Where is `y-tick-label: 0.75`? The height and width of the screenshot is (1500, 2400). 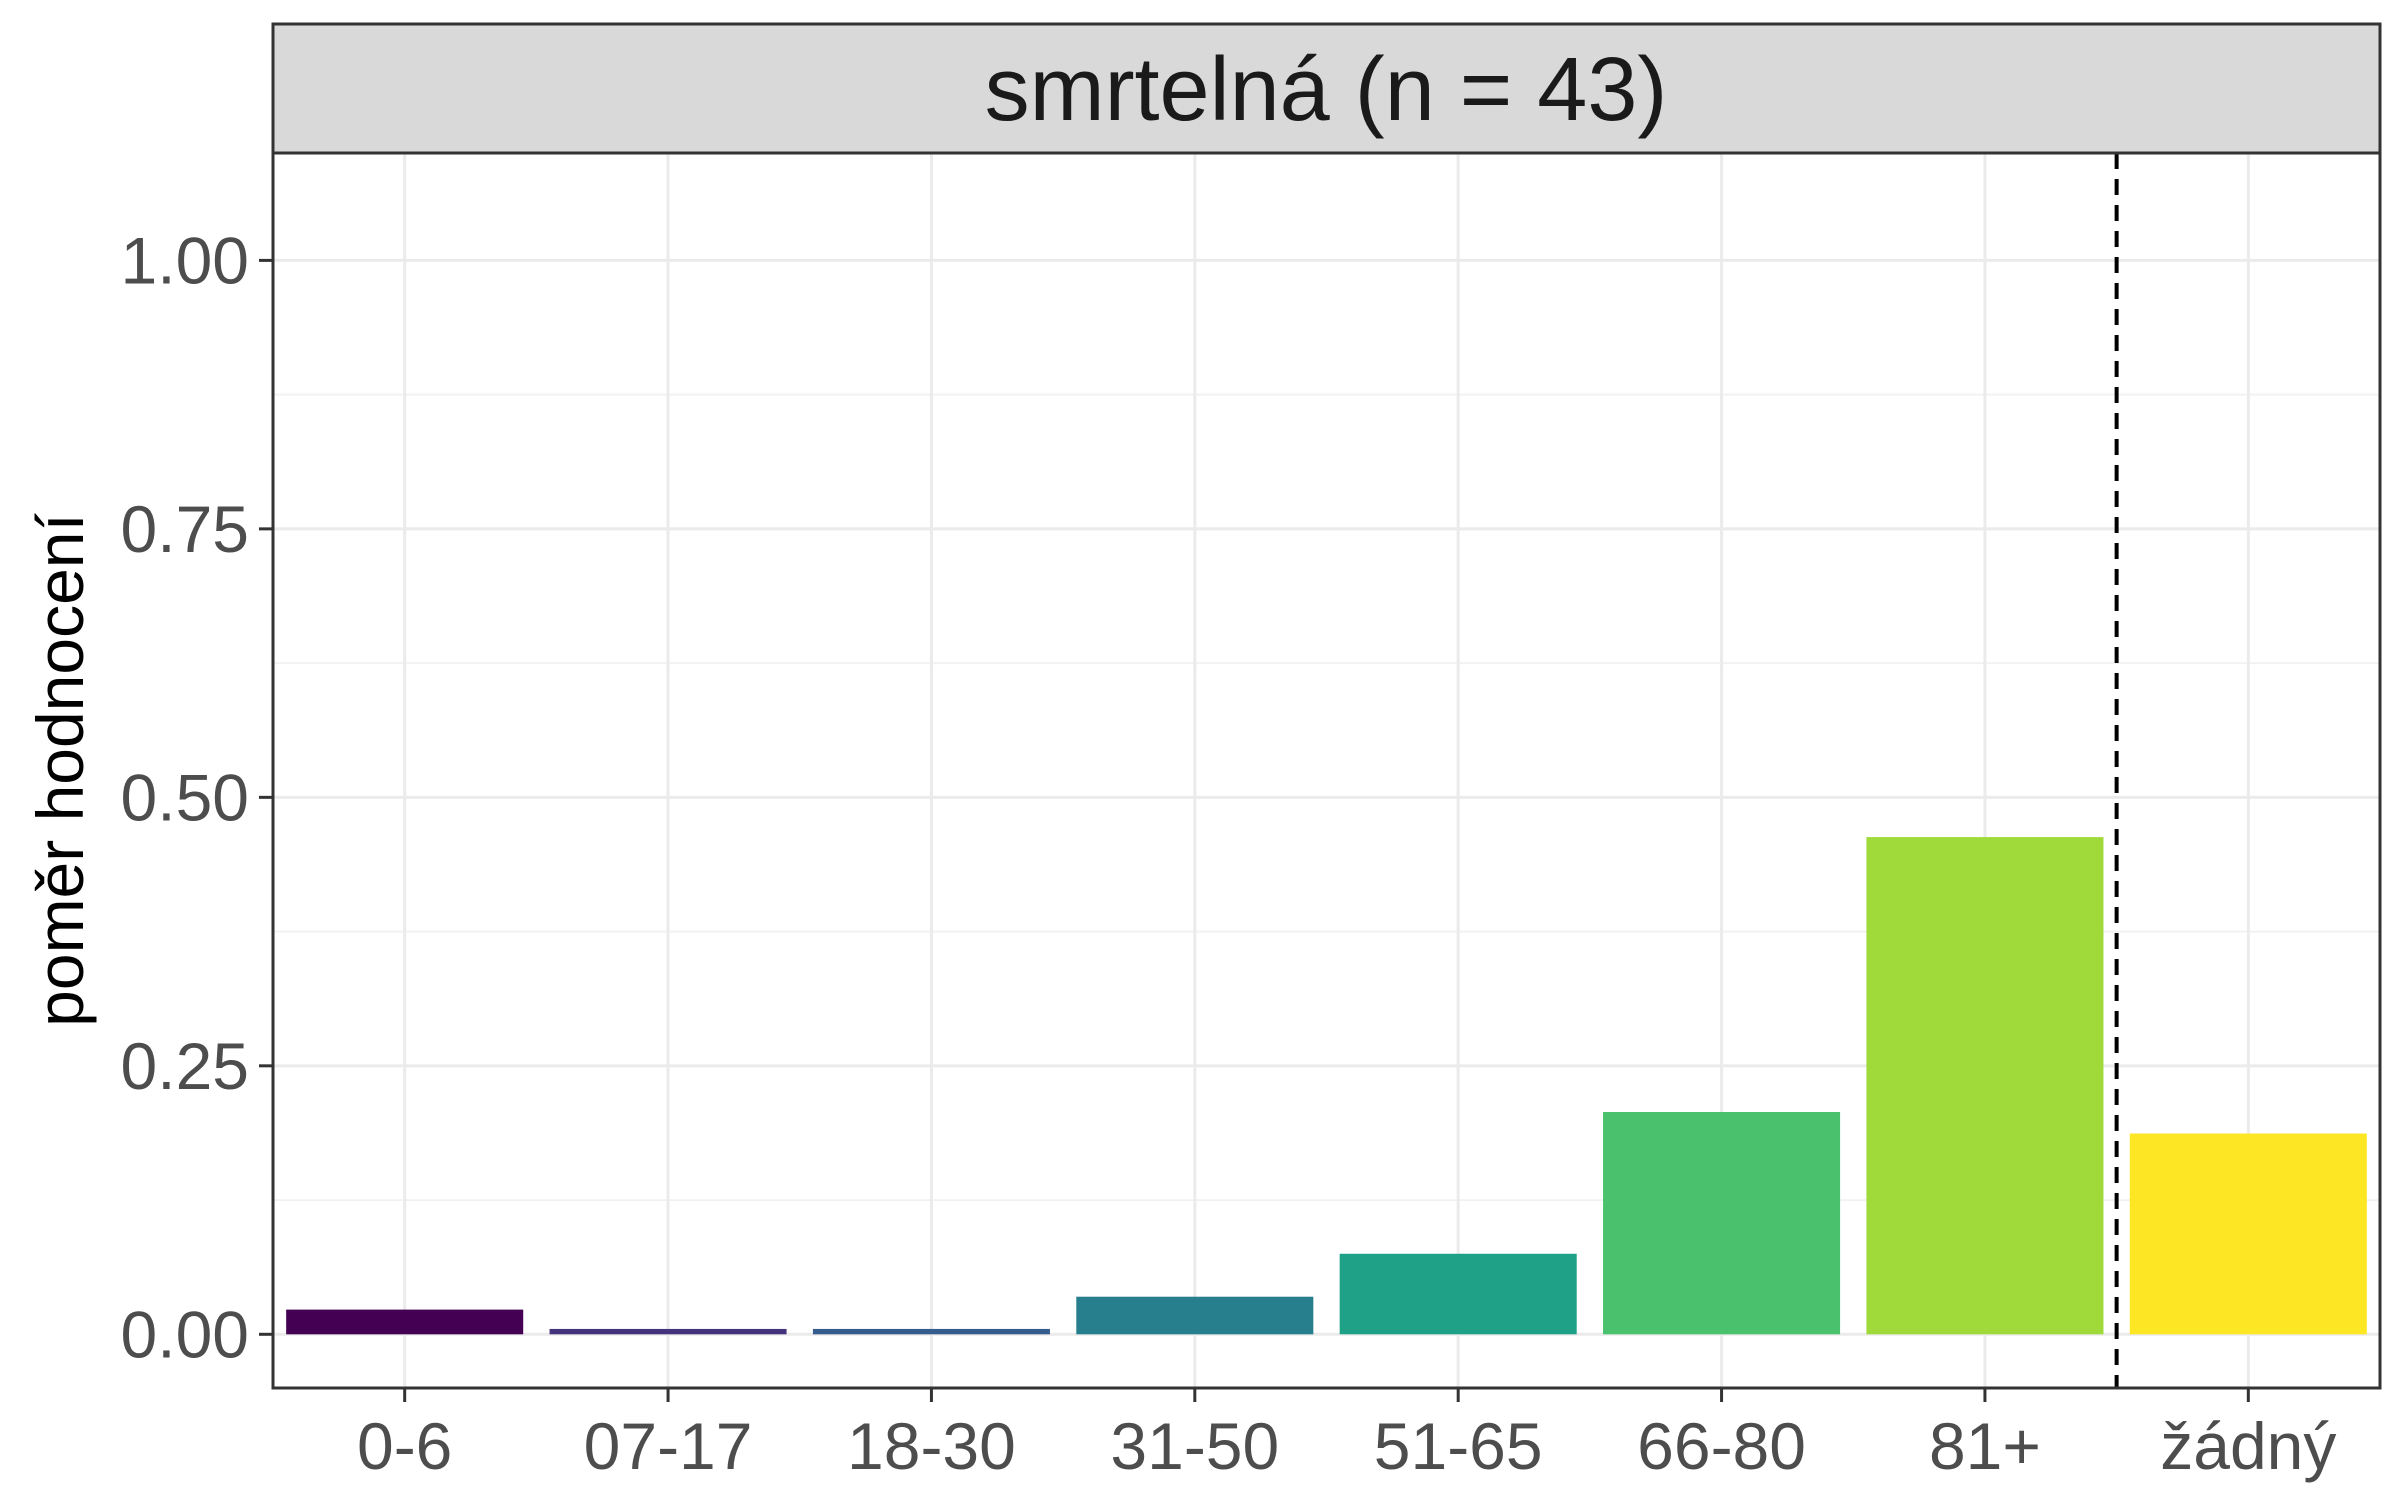 y-tick-label: 0.75 is located at coordinates (185, 529).